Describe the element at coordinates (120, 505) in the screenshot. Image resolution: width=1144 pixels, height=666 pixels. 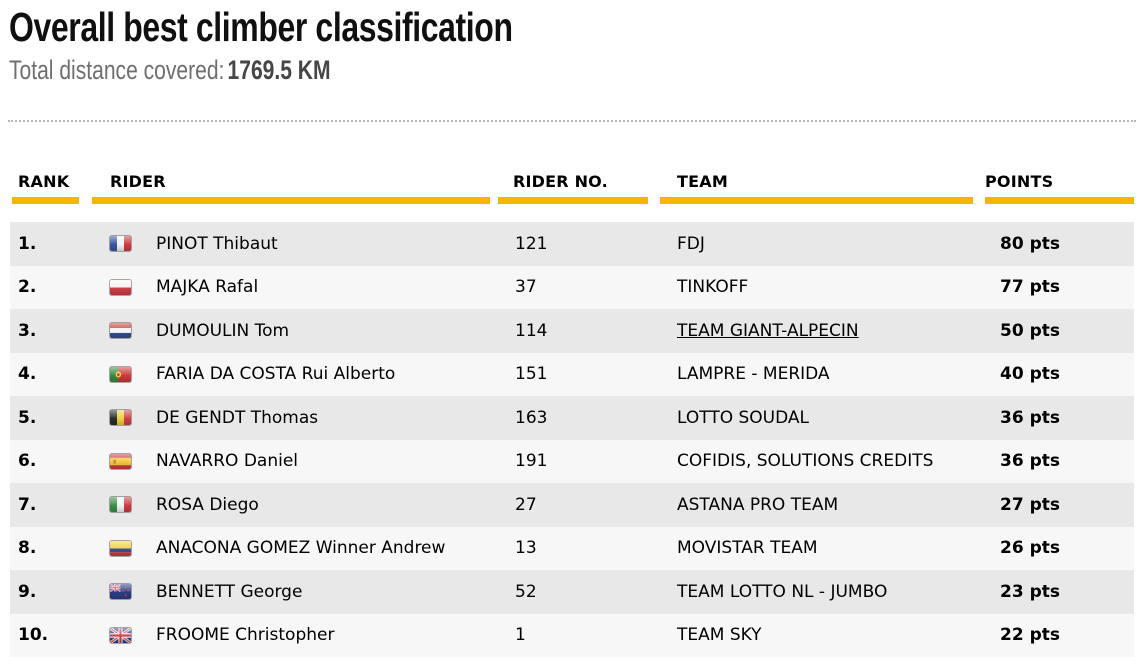
I see `italy-flag-icon` at that location.